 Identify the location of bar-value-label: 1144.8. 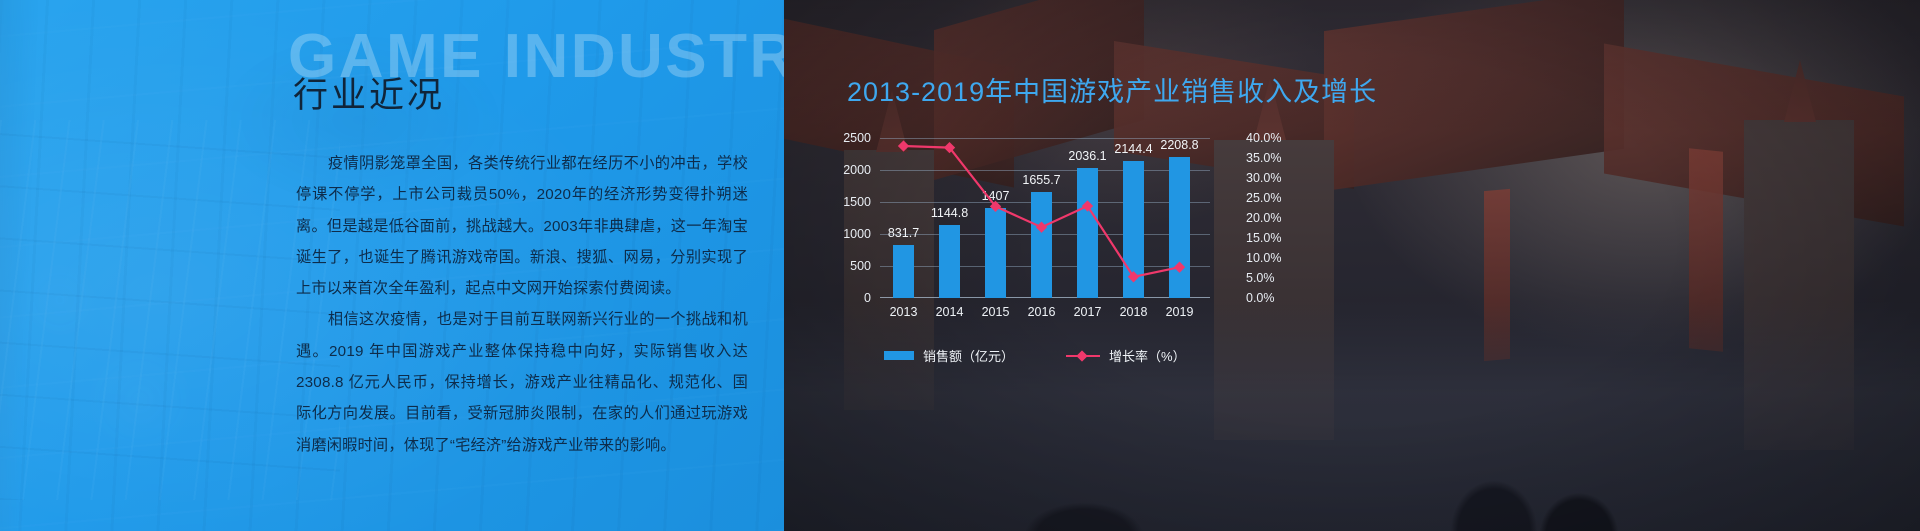
(949, 213).